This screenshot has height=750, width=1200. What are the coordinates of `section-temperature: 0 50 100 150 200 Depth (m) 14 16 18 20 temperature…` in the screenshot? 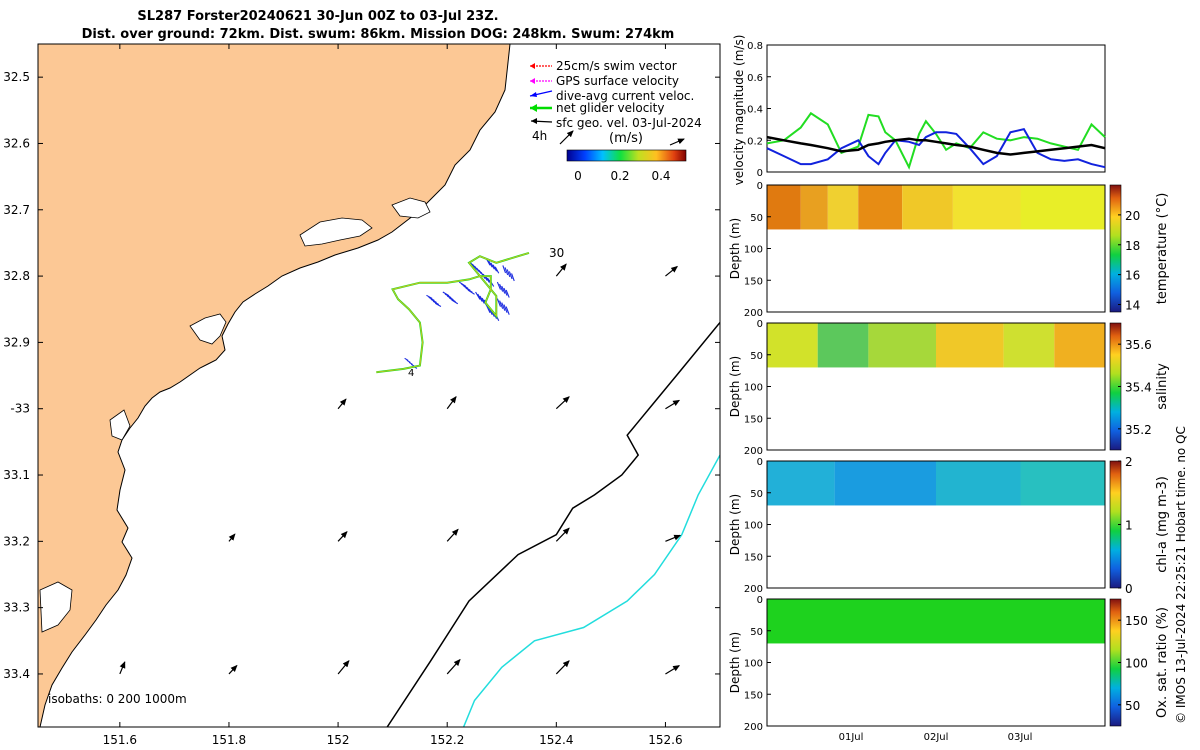 It's located at (949, 250).